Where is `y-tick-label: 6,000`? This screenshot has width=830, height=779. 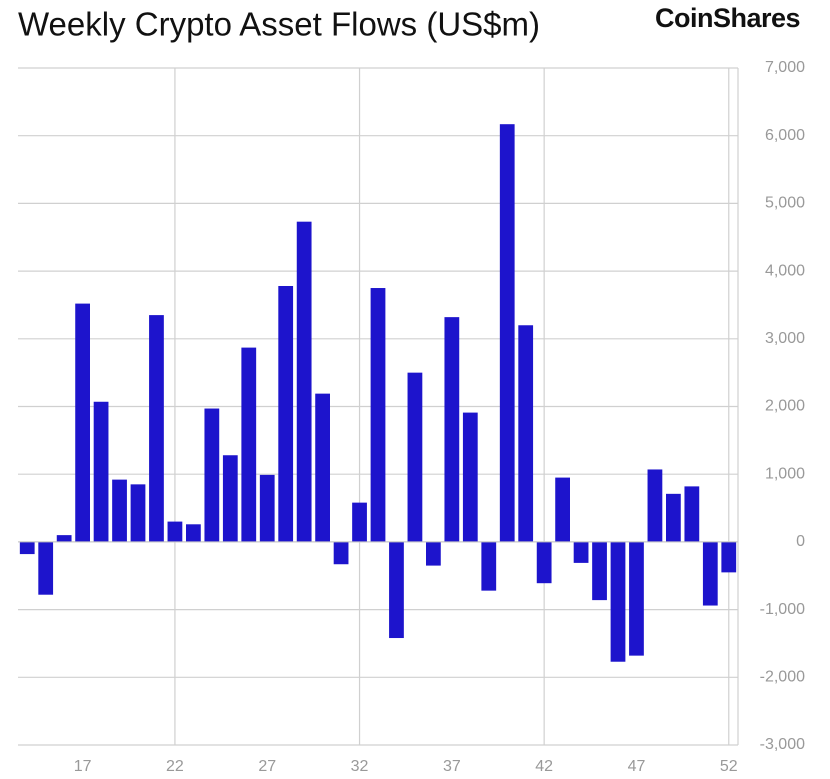 y-tick-label: 6,000 is located at coordinates (785, 135).